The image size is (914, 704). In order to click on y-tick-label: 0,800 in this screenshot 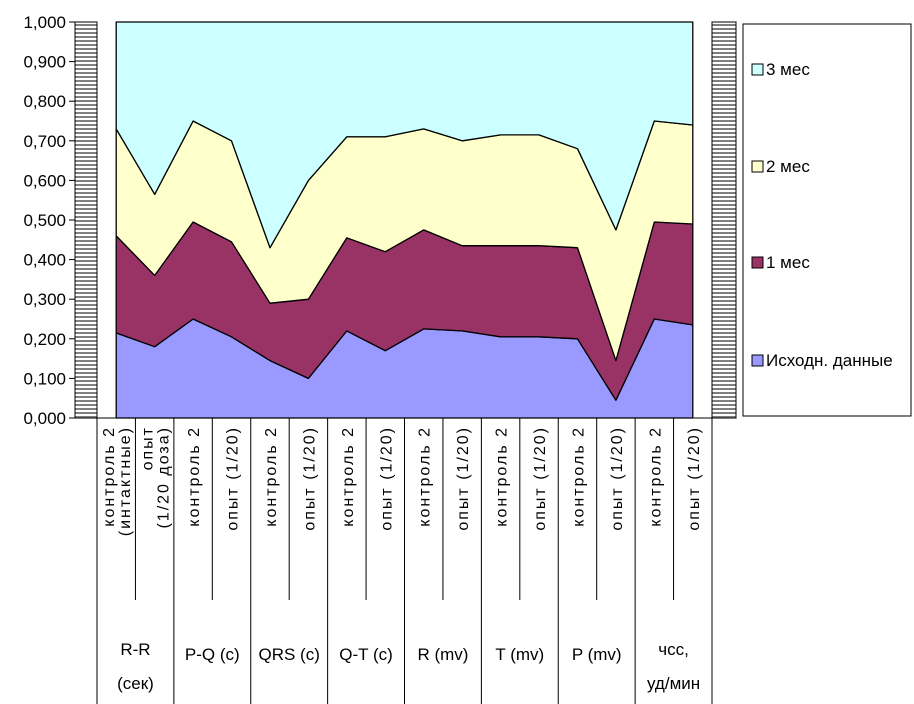, I will do `click(44, 101)`.